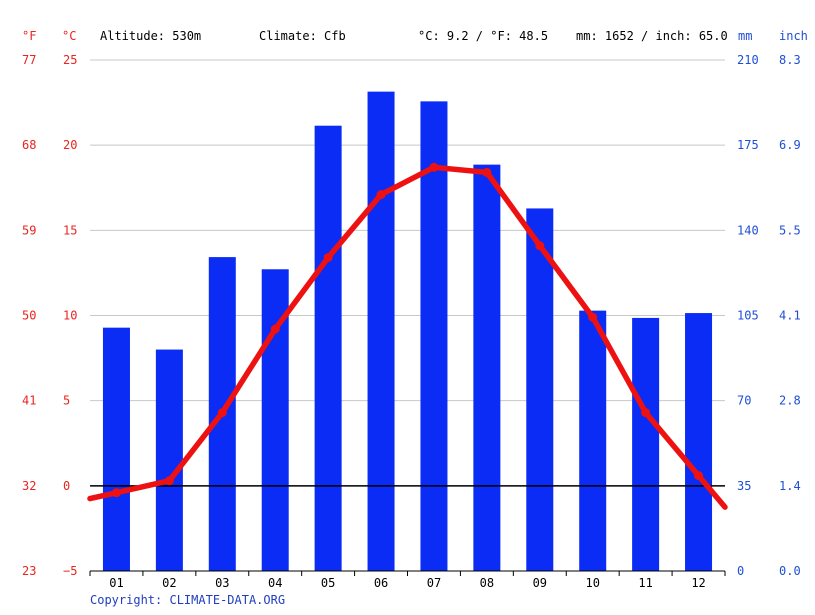 This screenshot has width=815, height=615. What do you see at coordinates (790, 145) in the screenshot?
I see `tick-label-inch: 6.9` at bounding box center [790, 145].